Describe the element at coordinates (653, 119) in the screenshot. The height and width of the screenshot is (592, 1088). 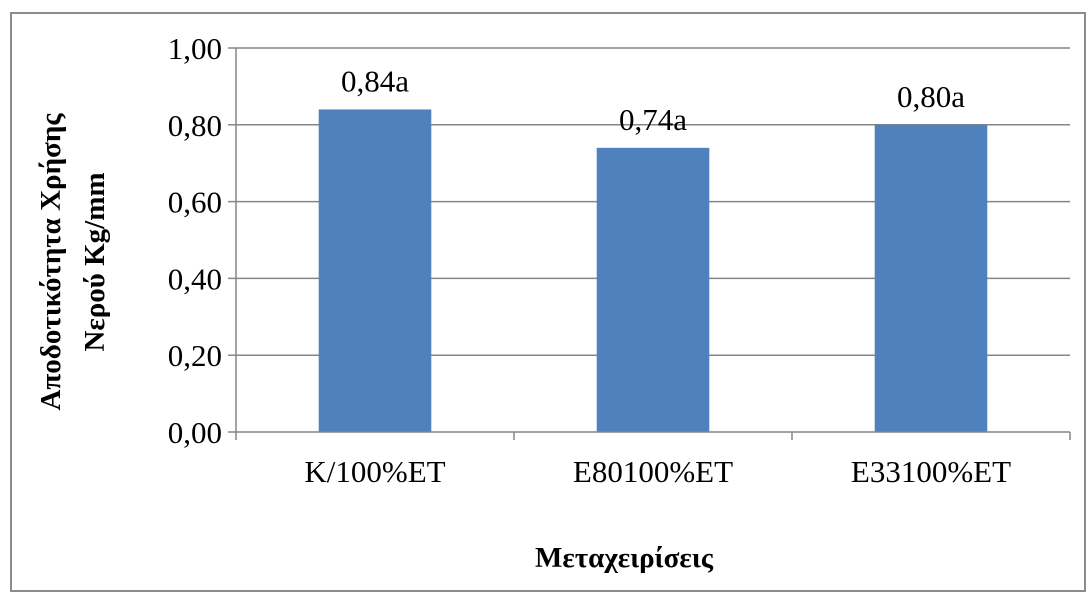
I see `data-label: 0,74a` at that location.